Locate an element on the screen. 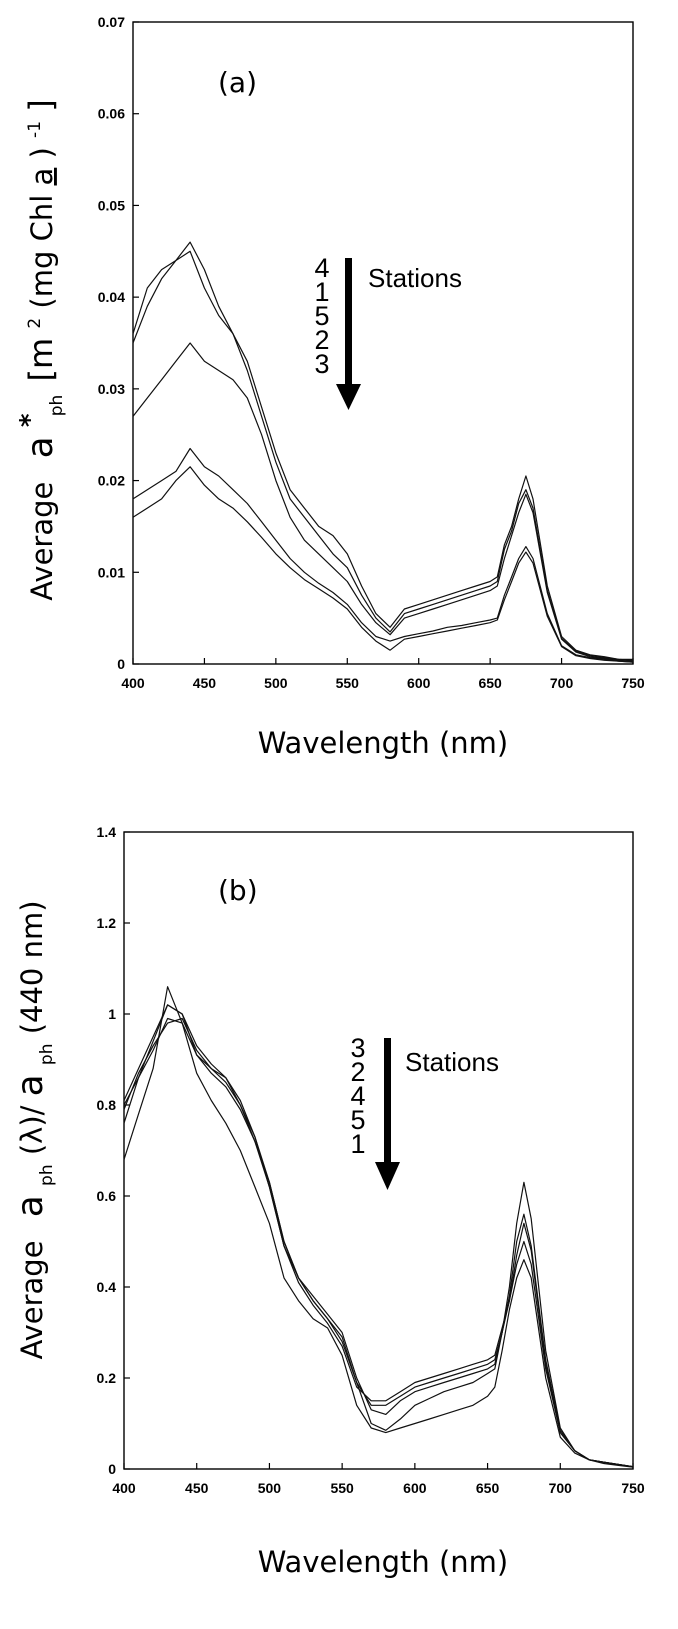 The width and height of the screenshot is (678, 1629). x-tick-label-b-2: 500 is located at coordinates (270, 1488).